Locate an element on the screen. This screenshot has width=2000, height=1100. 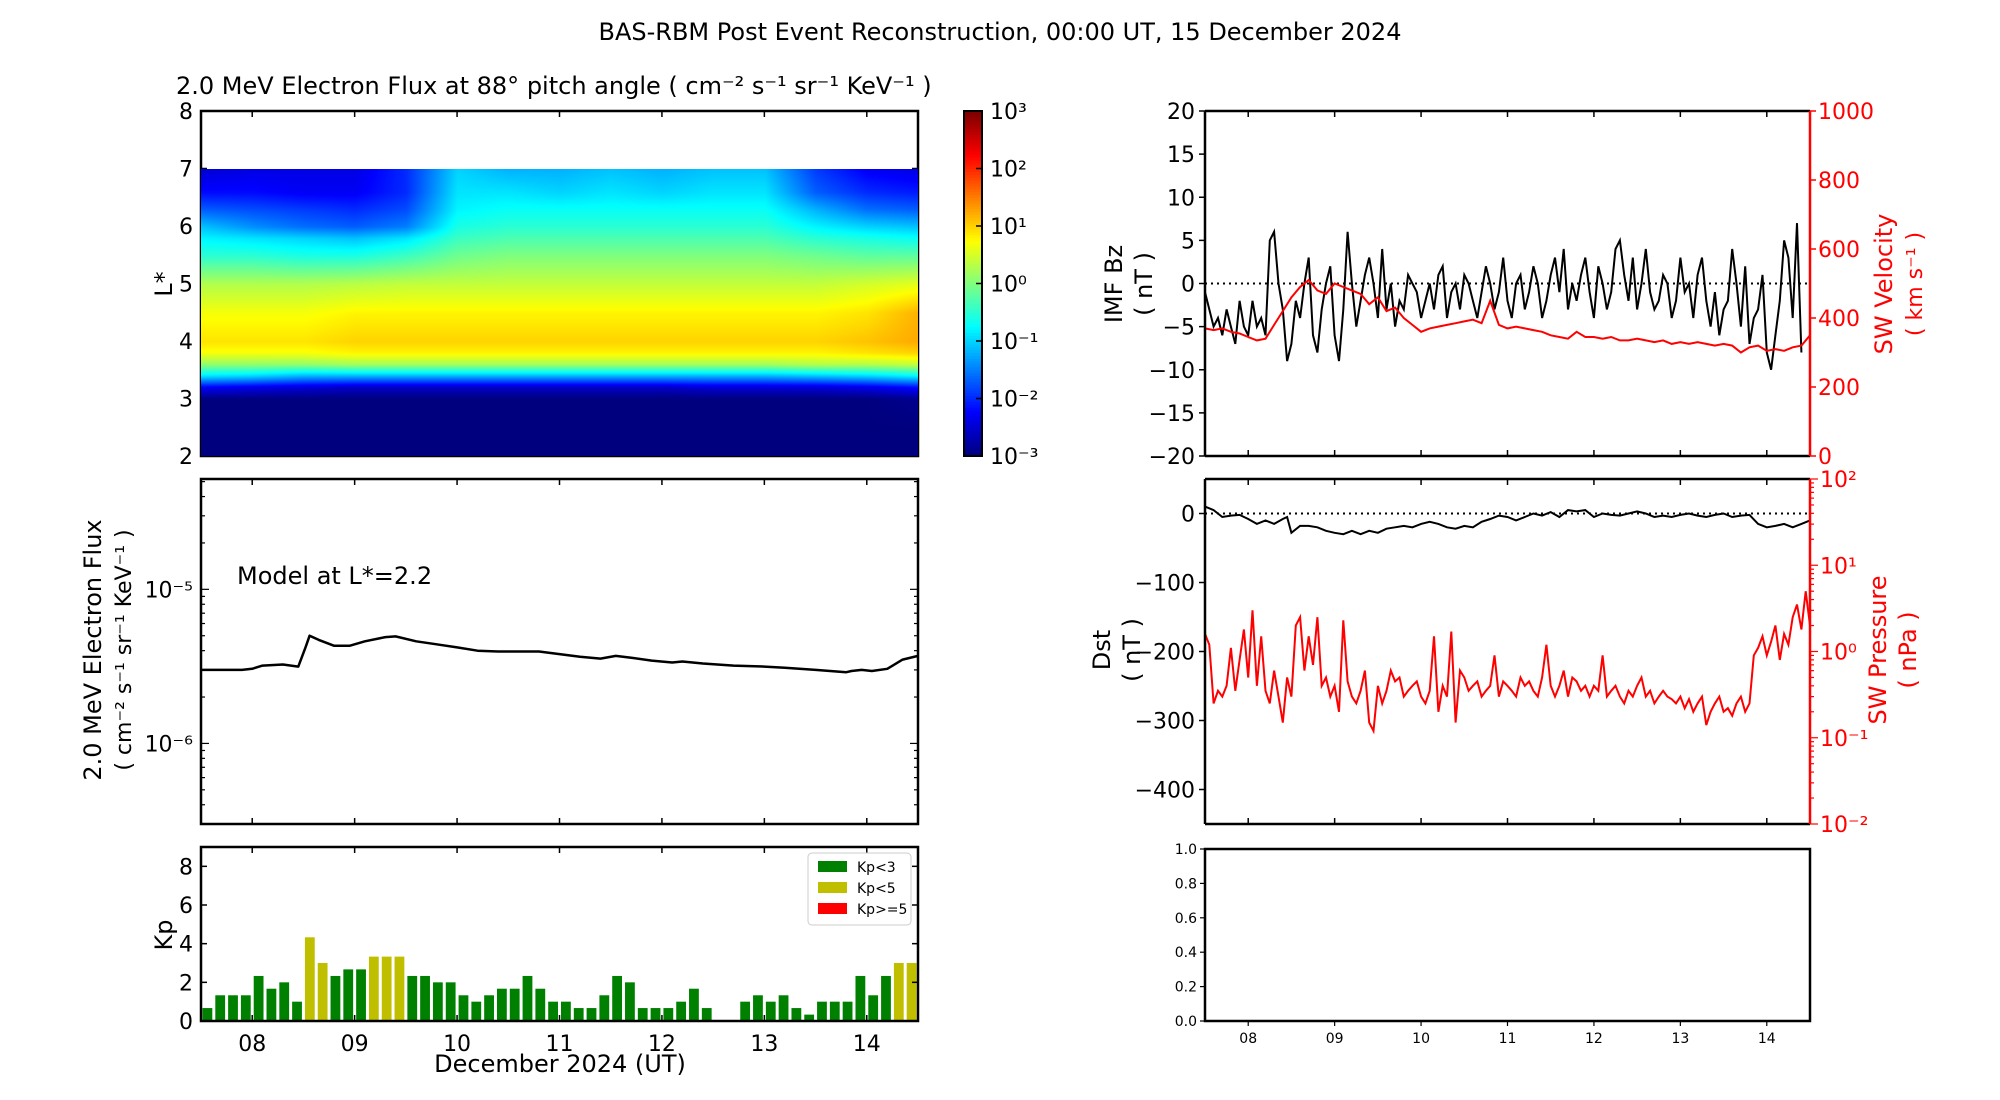
y-tick-label: 20 is located at coordinates (1181, 112).